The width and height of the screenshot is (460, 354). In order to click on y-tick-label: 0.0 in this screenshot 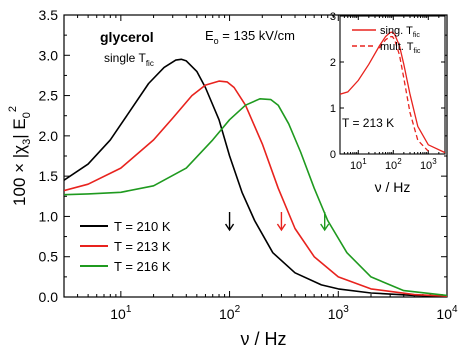, I will do `click(49, 297)`.